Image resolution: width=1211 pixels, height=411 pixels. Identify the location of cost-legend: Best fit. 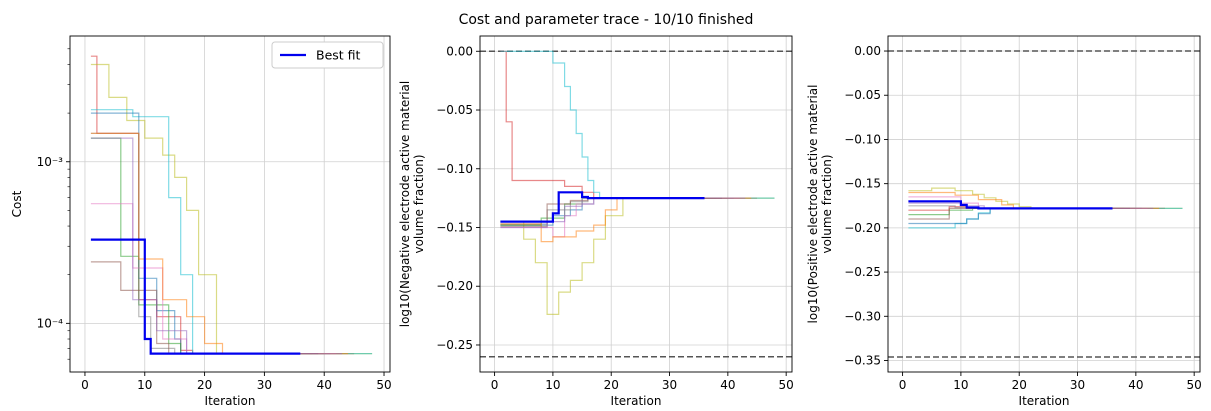
(327, 55).